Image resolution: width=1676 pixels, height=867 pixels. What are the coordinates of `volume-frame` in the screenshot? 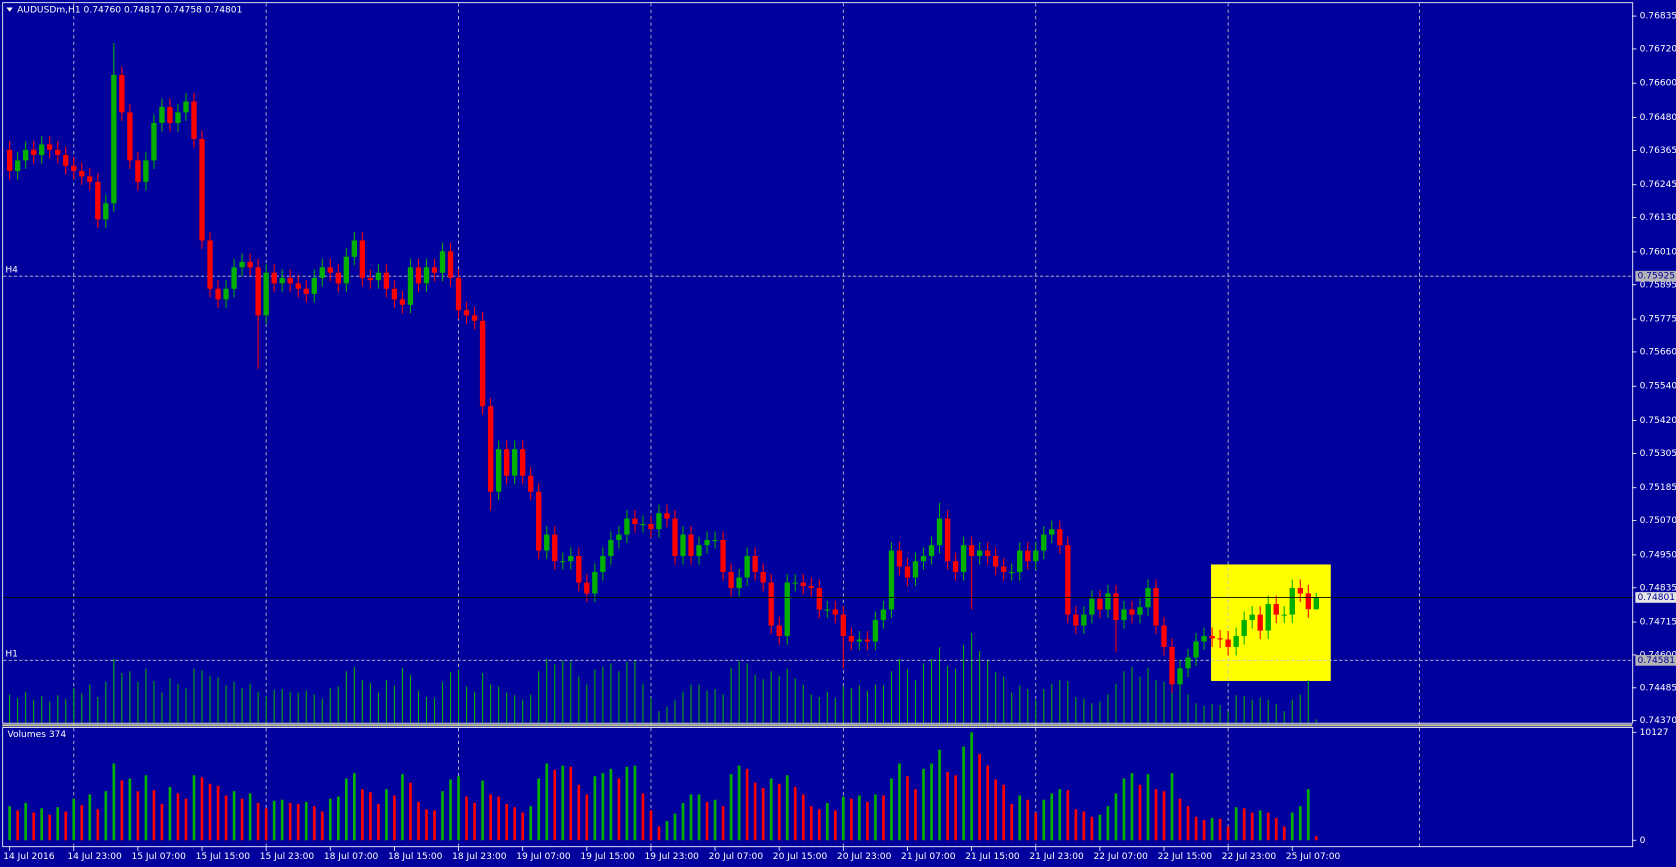 It's located at (818, 787).